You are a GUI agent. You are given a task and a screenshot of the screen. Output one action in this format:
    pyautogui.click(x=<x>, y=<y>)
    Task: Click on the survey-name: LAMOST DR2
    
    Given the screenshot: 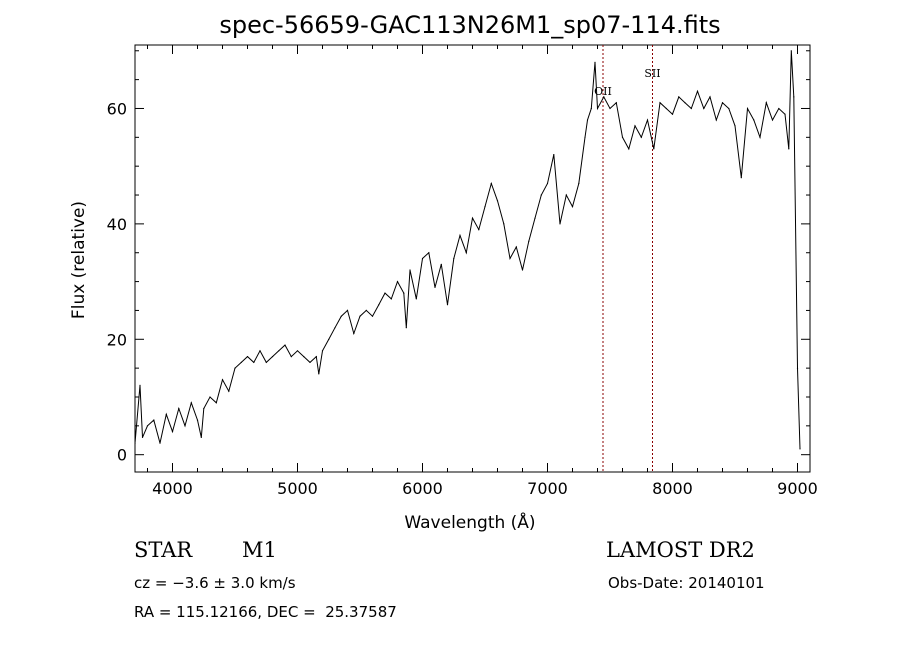 What is the action you would take?
    pyautogui.click(x=680, y=550)
    